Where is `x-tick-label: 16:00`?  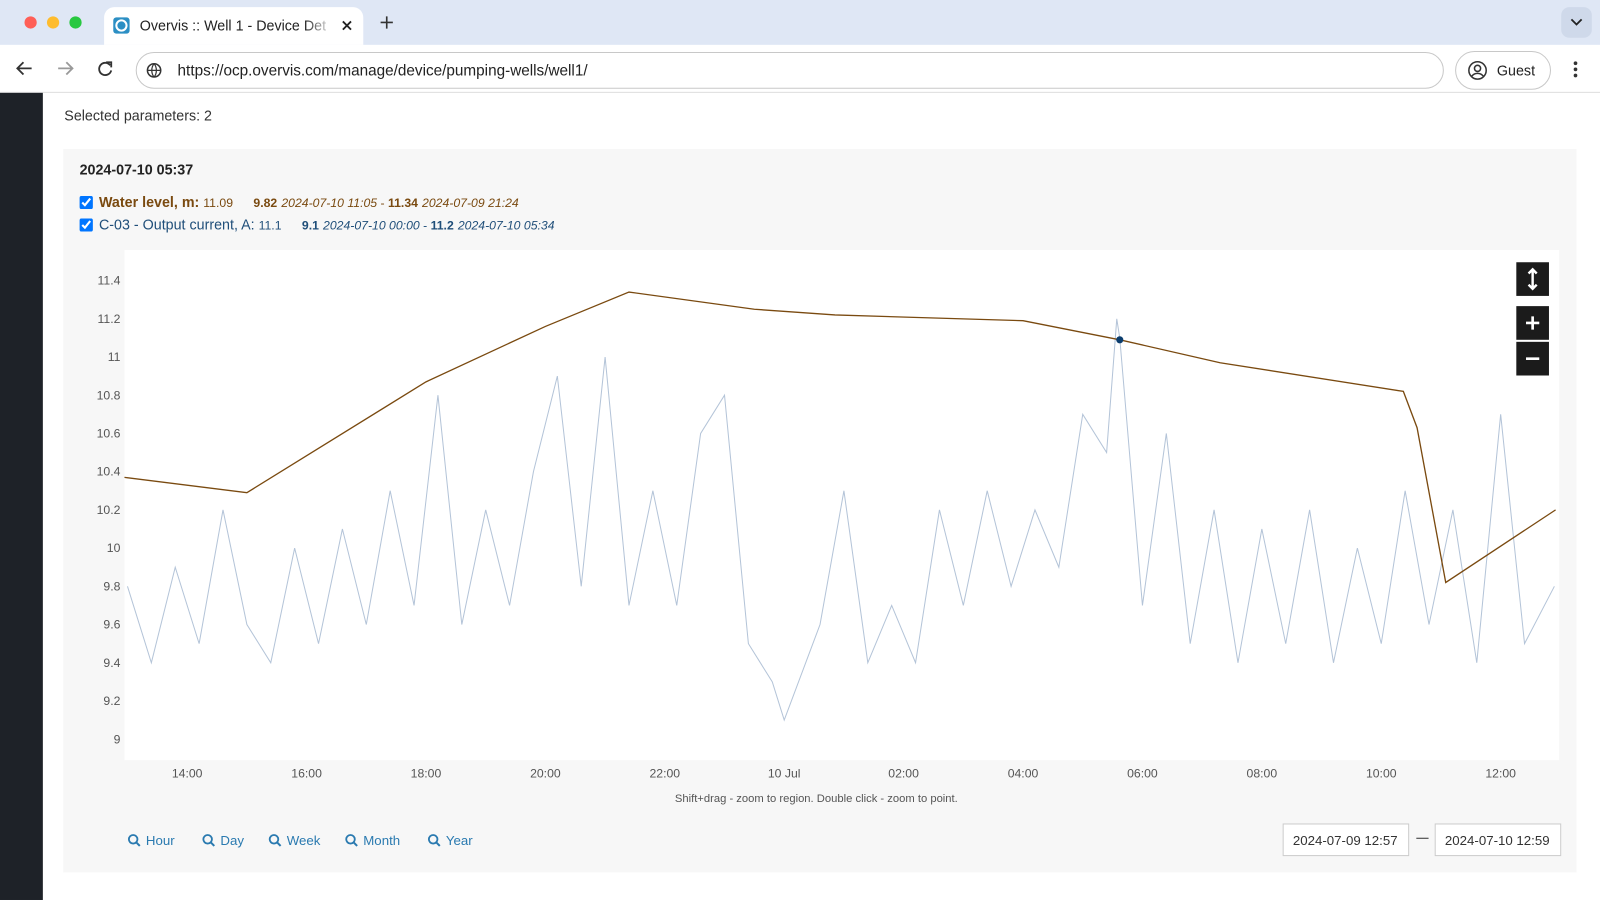
x-tick-label: 16:00 is located at coordinates (306, 774).